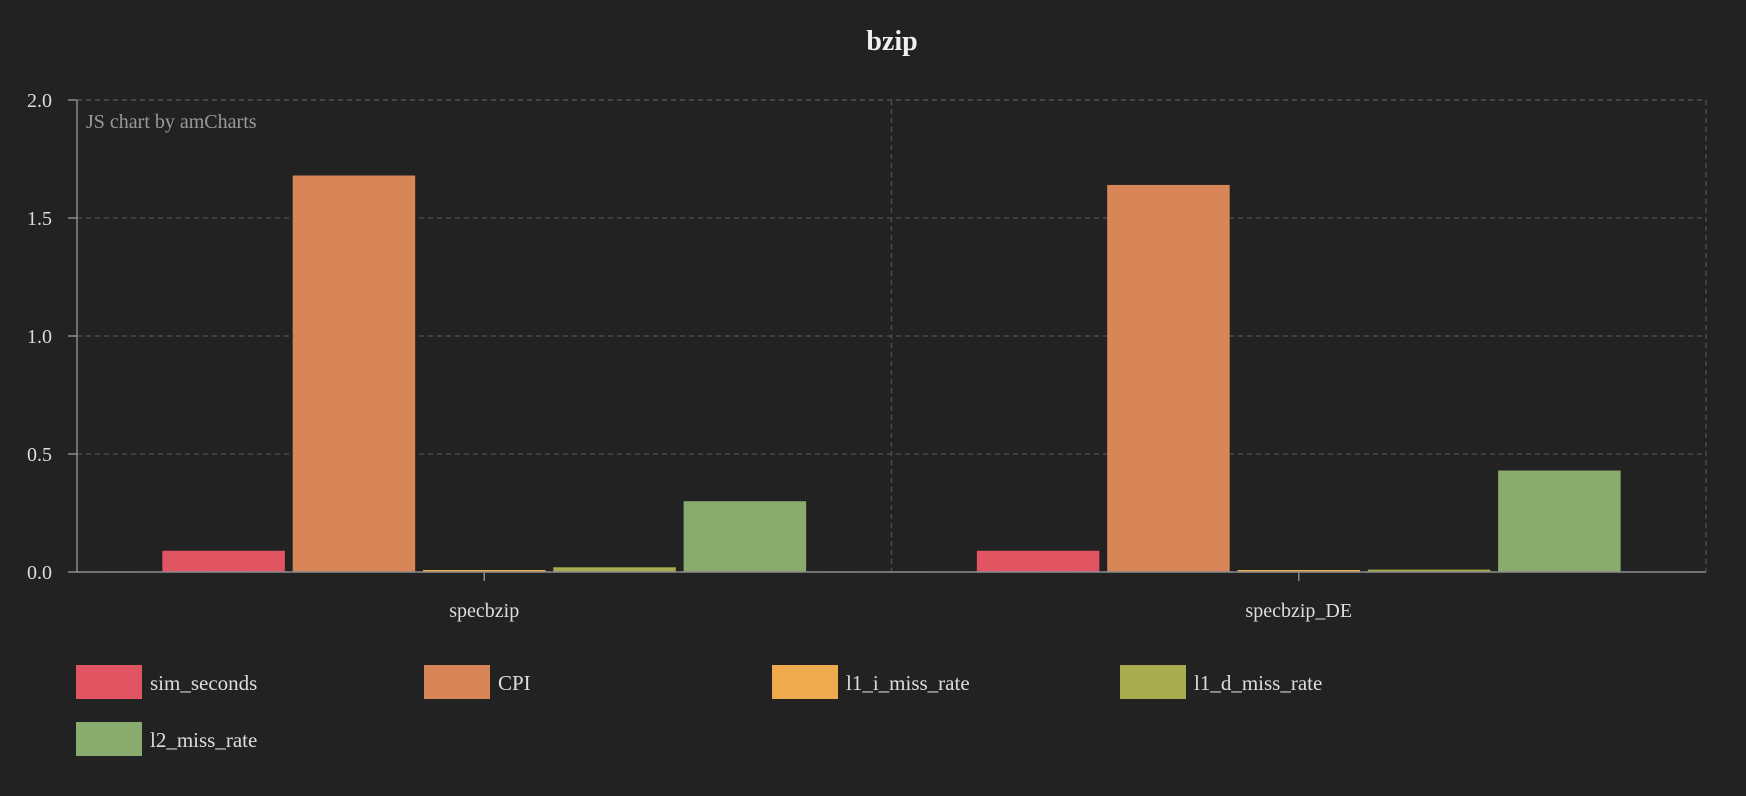  Describe the element at coordinates (203, 740) in the screenshot. I see `legend-label: l2_miss_rate` at that location.